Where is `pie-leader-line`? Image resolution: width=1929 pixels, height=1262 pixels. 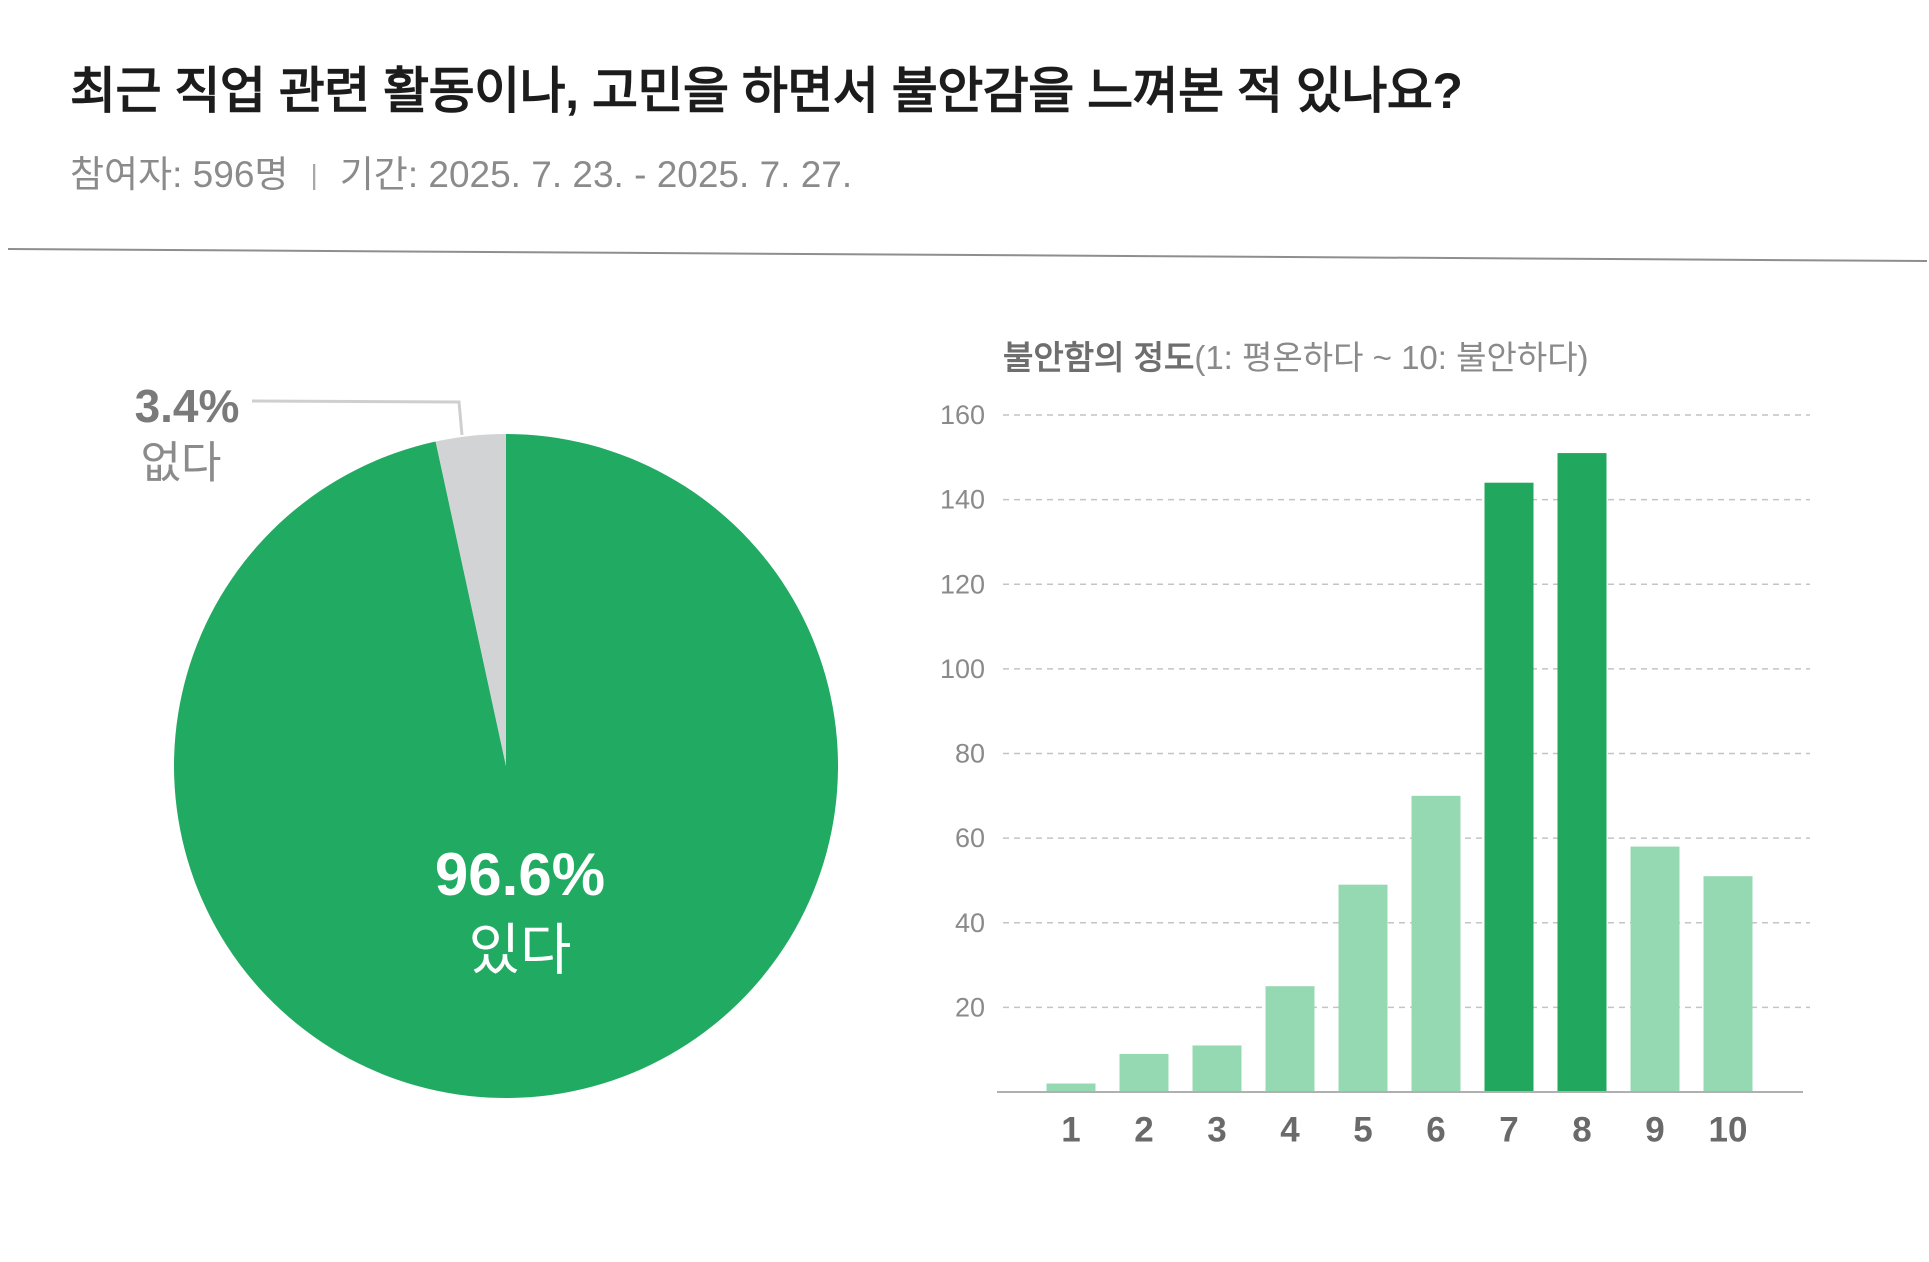
pie-leader-line is located at coordinates (357, 417).